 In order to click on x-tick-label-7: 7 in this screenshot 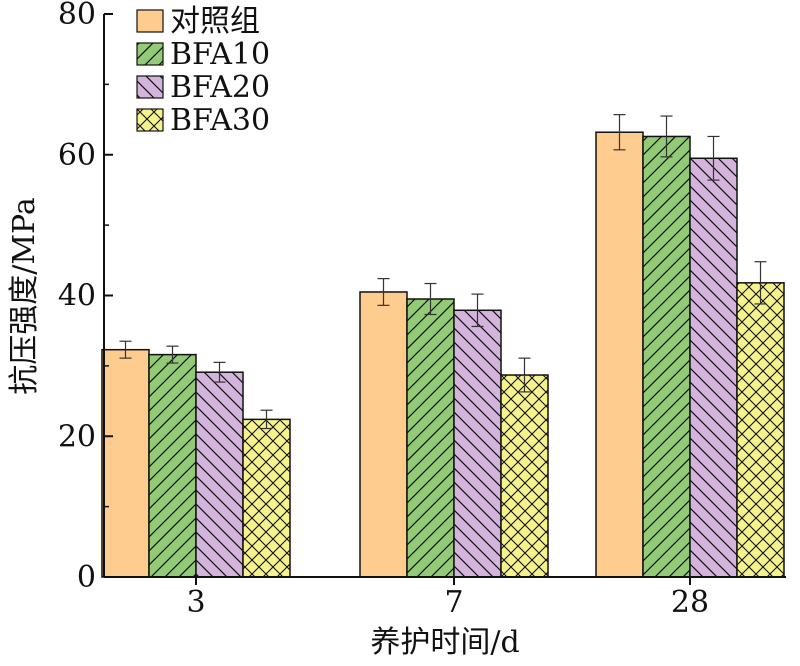, I will do `click(453, 602)`.